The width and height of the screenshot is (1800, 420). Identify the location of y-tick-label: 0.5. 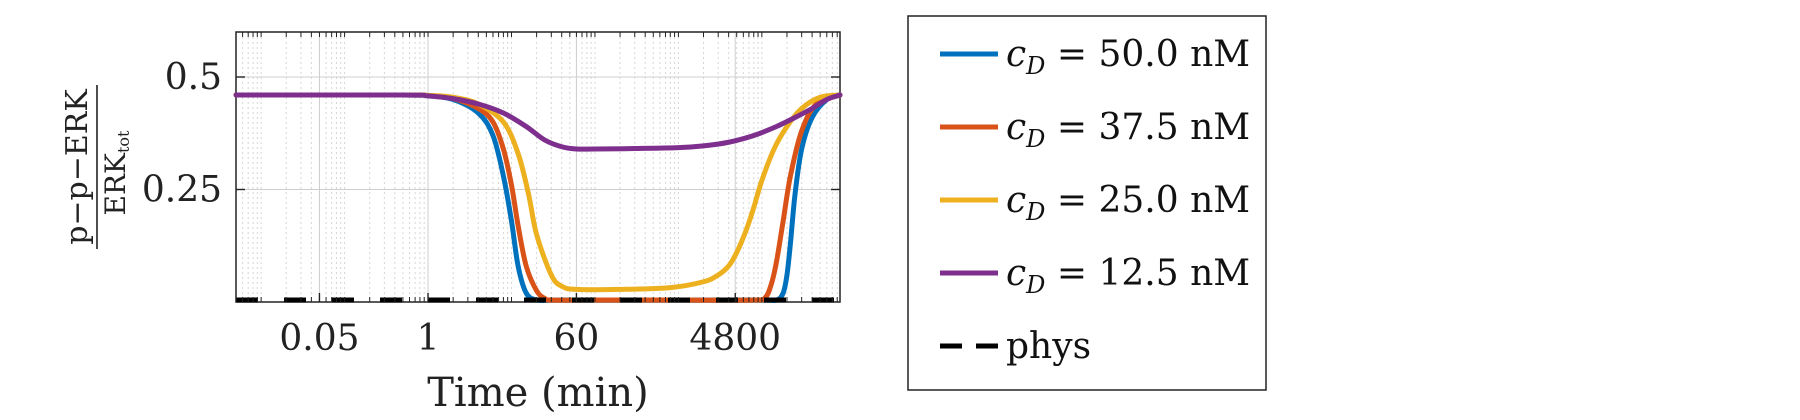
(193, 77).